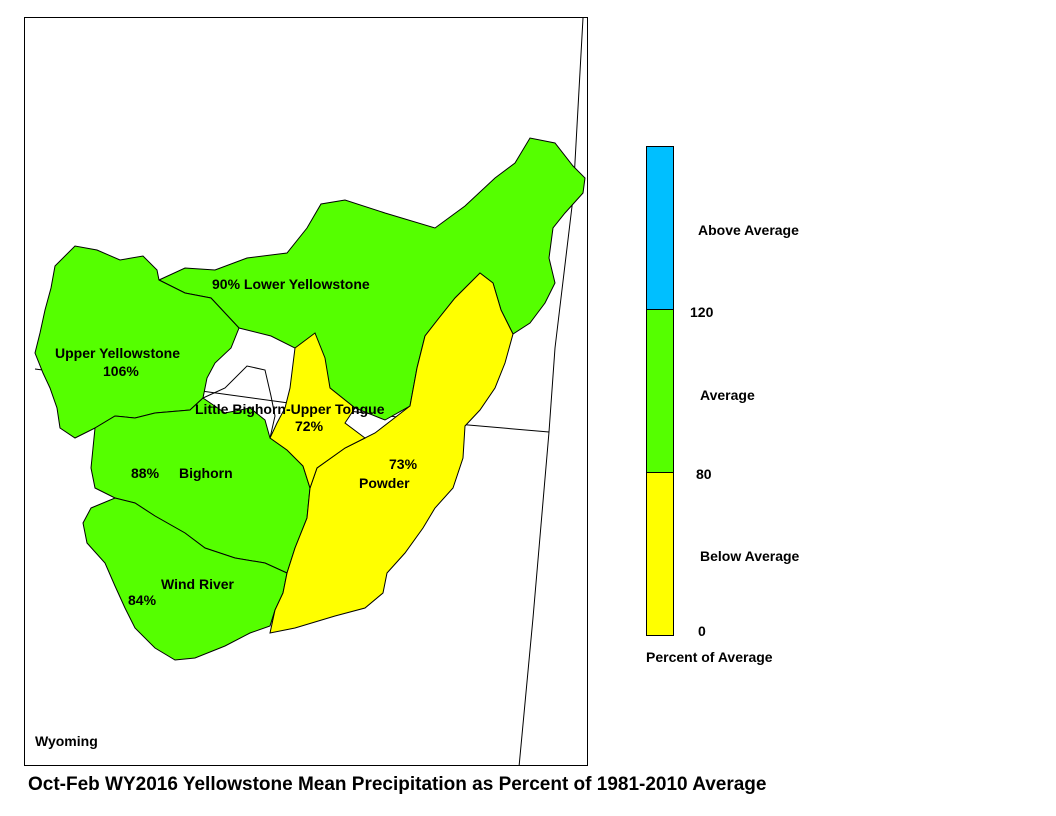 The height and width of the screenshot is (816, 1056). What do you see at coordinates (66, 741) in the screenshot?
I see `state-label: Wyoming` at bounding box center [66, 741].